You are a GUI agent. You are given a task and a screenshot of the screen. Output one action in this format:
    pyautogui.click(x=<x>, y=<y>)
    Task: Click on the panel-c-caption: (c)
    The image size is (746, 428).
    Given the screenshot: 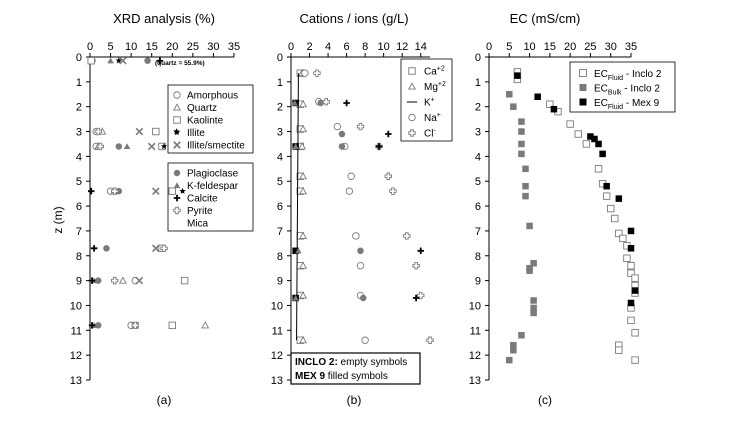 What is the action you would take?
    pyautogui.click(x=545, y=400)
    